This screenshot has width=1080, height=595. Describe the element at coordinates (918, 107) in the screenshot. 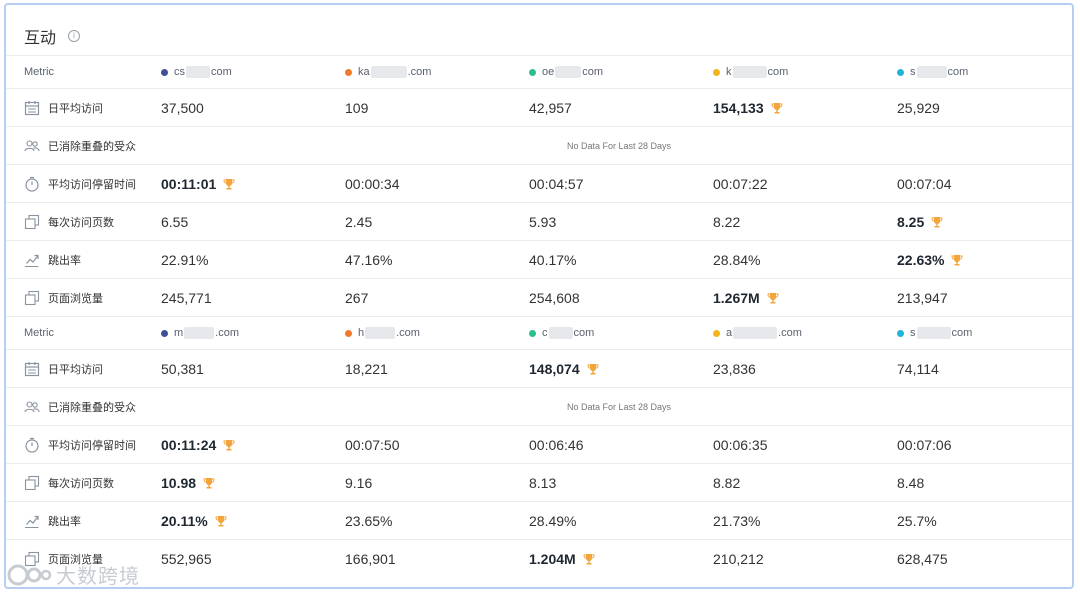

I see `metric-value: 25,929` at that location.